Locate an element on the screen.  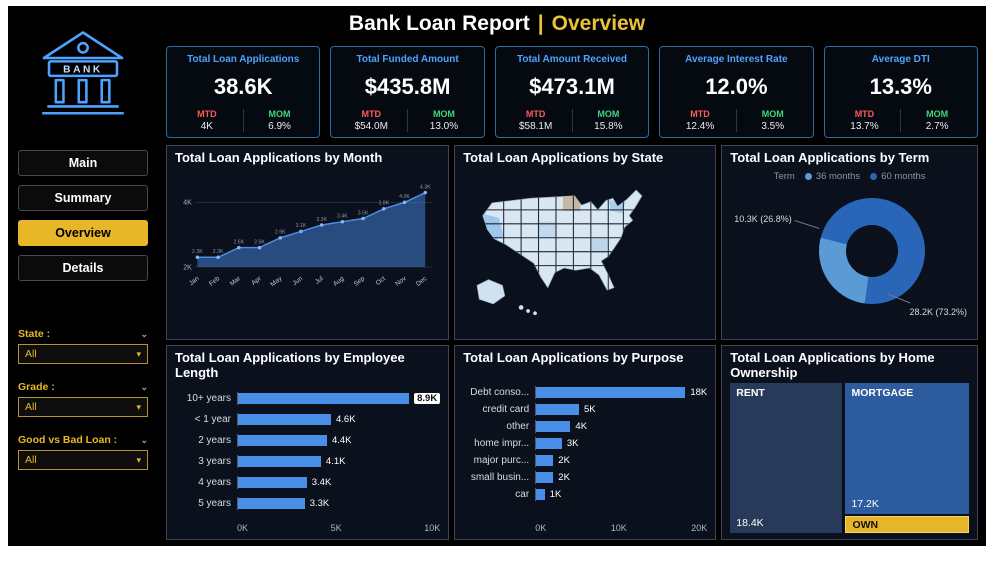
filter-good-bad-loan-dropdown: All ▾ is located at coordinates (83, 460).